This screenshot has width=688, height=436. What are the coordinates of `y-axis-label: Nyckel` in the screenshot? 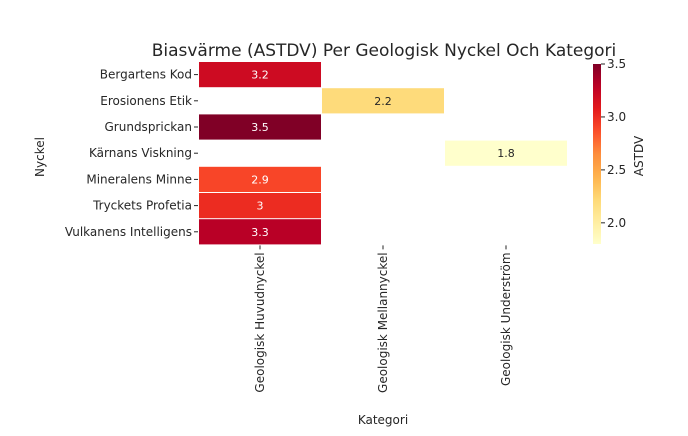 It's located at (40, 157).